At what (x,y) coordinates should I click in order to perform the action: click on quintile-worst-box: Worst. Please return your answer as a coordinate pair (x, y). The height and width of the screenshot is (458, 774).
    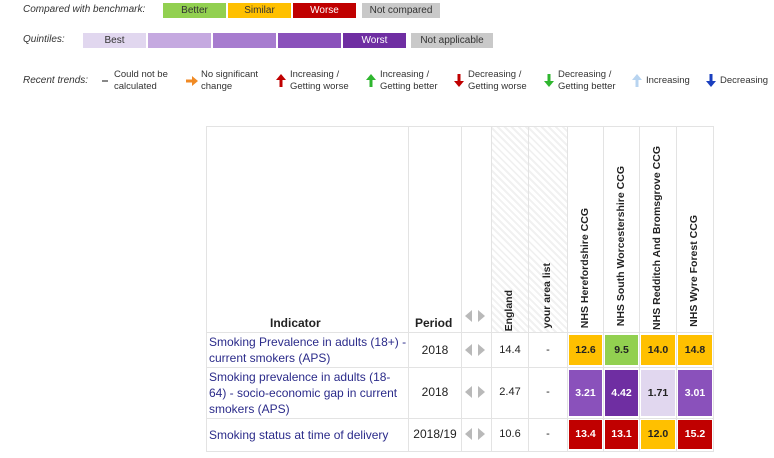
    Looking at the image, I should click on (374, 40).